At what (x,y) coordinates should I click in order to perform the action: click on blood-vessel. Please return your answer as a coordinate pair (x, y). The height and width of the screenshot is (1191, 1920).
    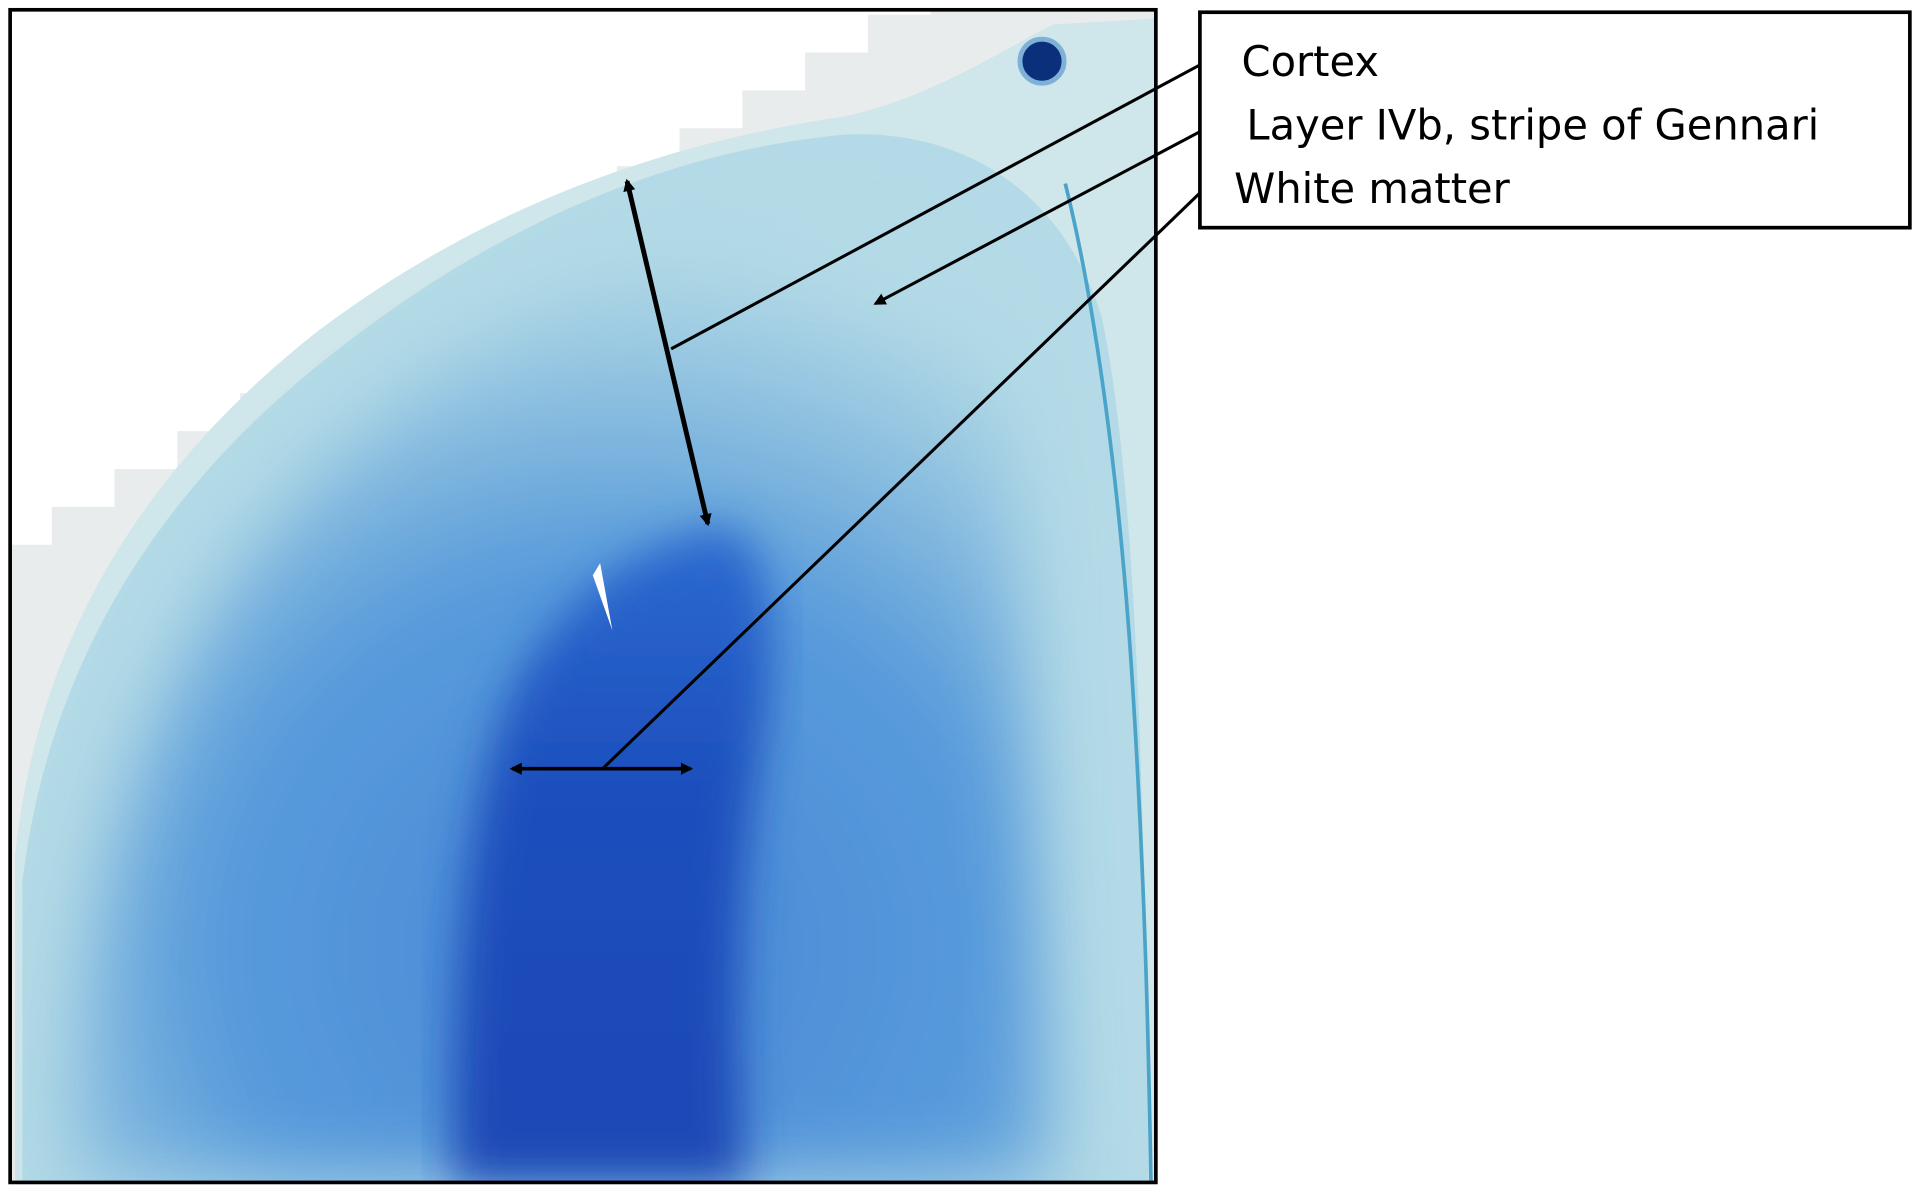
    Looking at the image, I should click on (1042, 61).